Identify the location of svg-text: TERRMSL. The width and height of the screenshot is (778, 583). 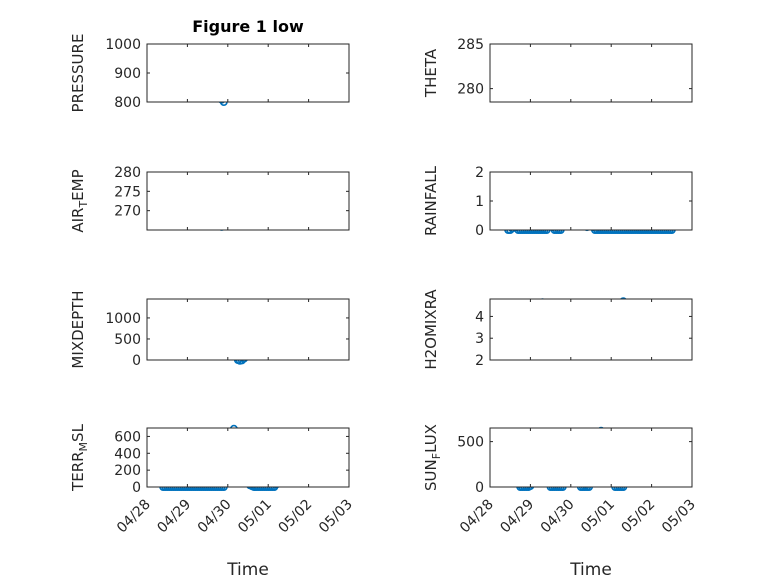
(79, 457).